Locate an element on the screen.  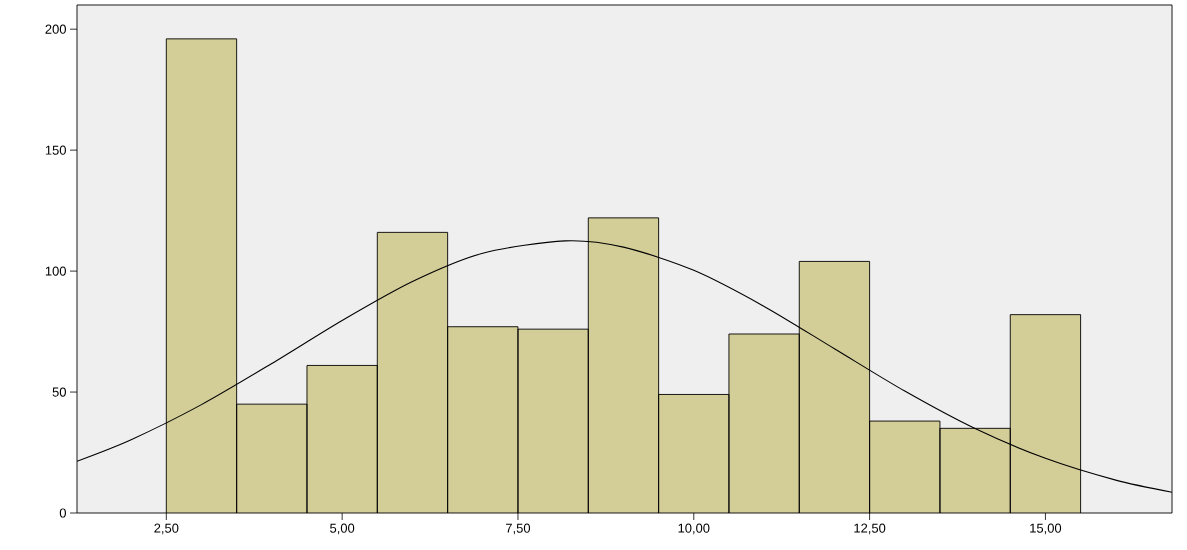
y-tick-label: 200 is located at coordinates (55, 29).